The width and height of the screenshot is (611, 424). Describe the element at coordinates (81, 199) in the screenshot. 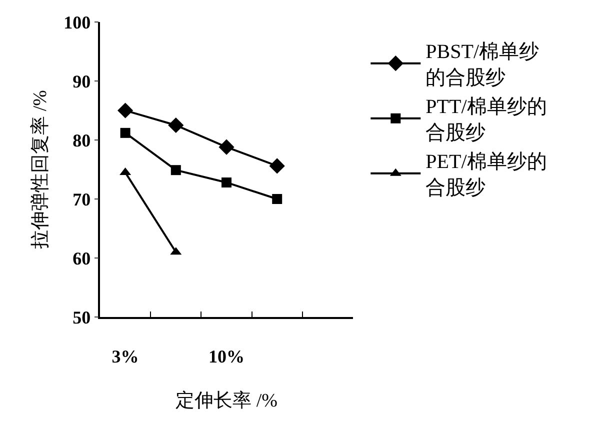

I see `y-tick-label: 70` at that location.